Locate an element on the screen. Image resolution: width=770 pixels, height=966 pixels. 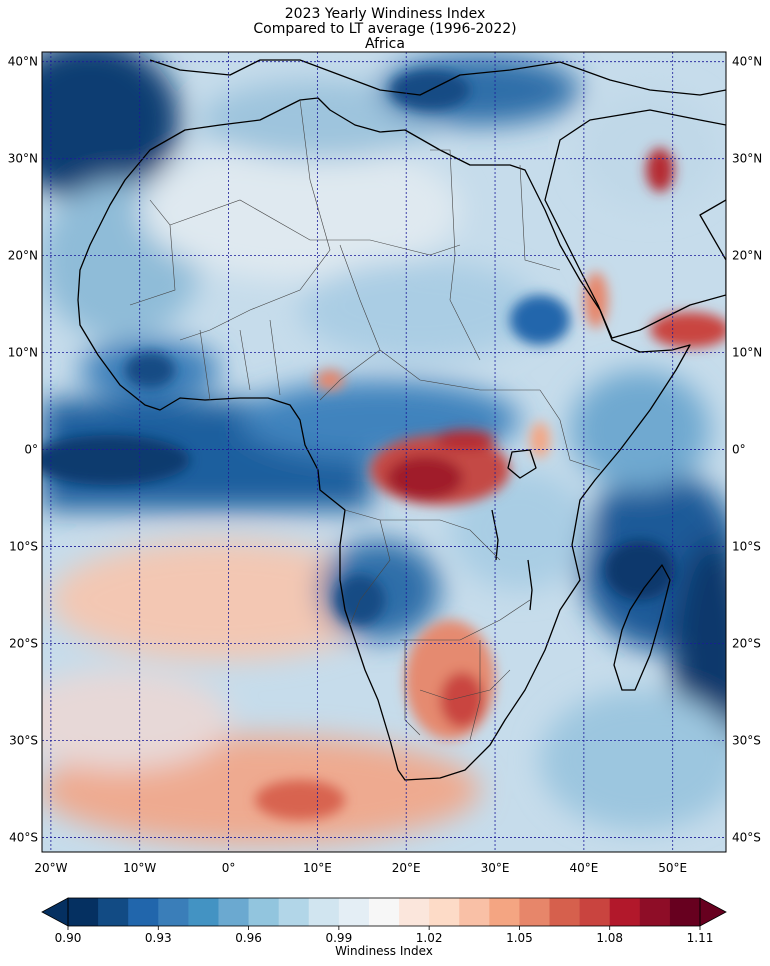
colorbar-tick-label: 0.99 is located at coordinates (338, 938).